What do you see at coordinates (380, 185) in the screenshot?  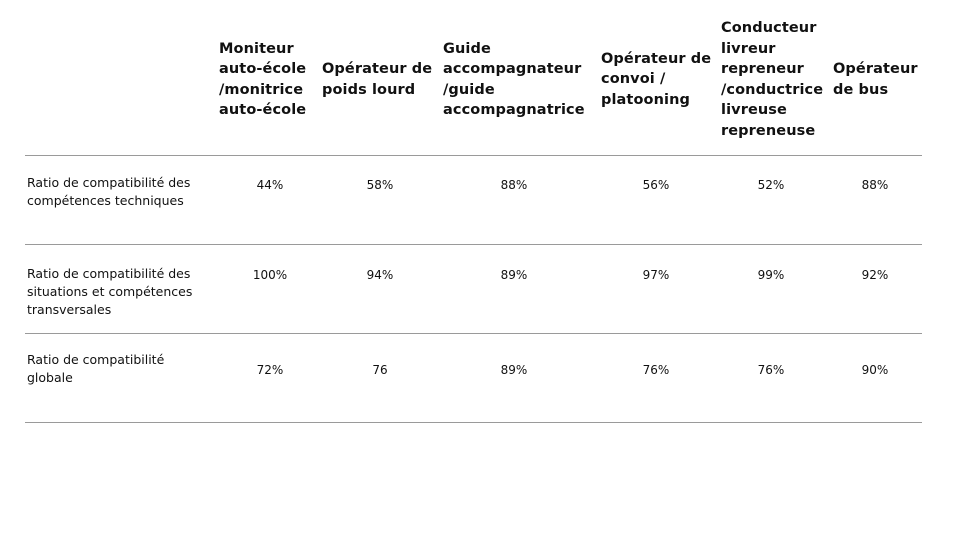 I see `table-cell: 58%` at bounding box center [380, 185].